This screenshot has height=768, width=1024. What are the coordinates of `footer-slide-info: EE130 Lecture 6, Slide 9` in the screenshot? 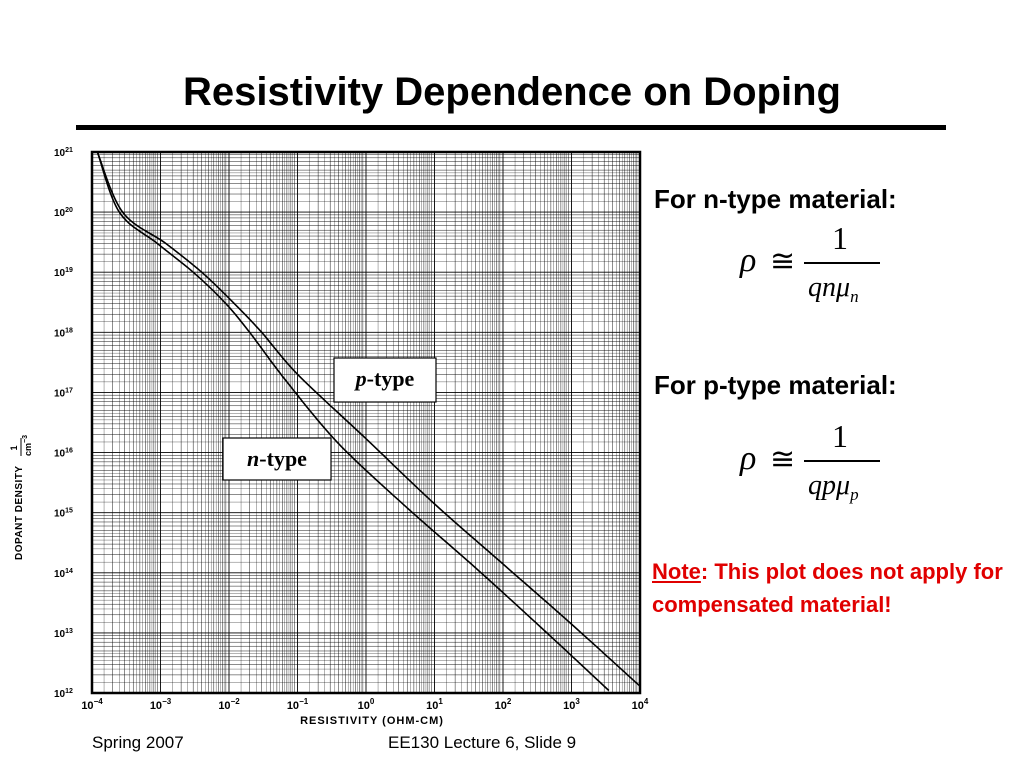 It's located at (482, 742).